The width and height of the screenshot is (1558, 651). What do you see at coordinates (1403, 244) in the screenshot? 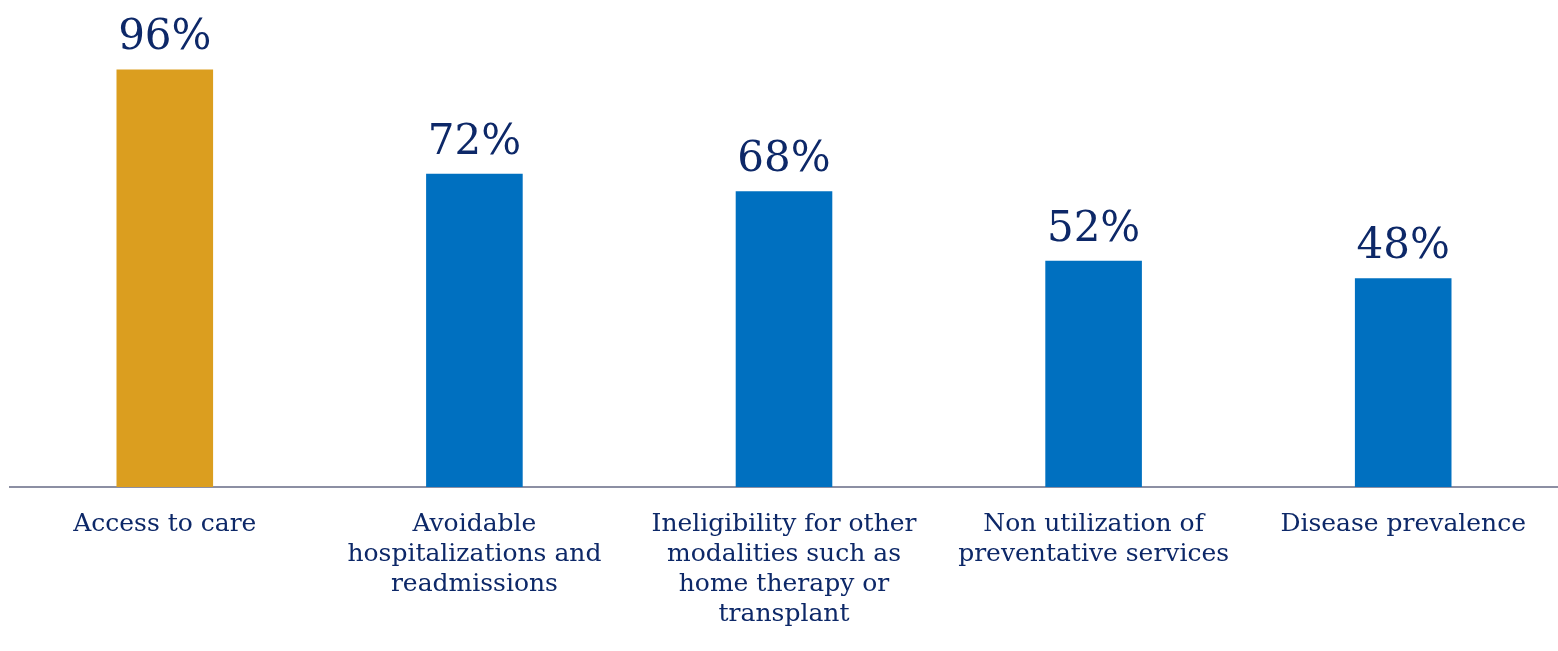
I see `data-label: 48%` at bounding box center [1403, 244].